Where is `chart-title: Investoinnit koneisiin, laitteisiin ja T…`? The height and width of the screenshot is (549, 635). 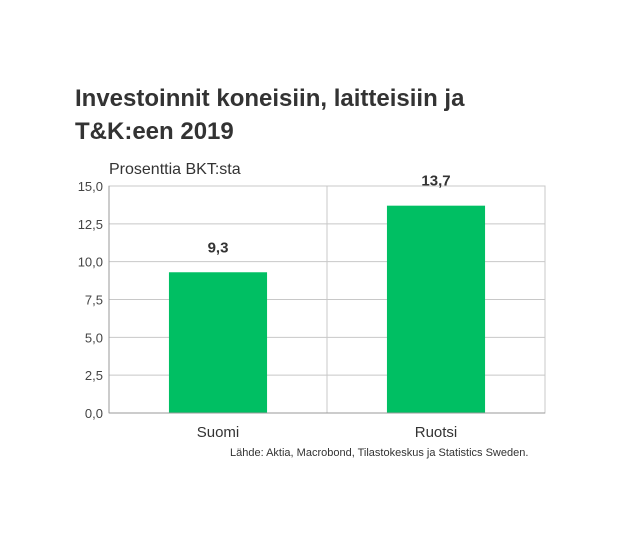
chart-title: Investoinnit koneisiin, laitteisiin ja T… is located at coordinates (335, 115).